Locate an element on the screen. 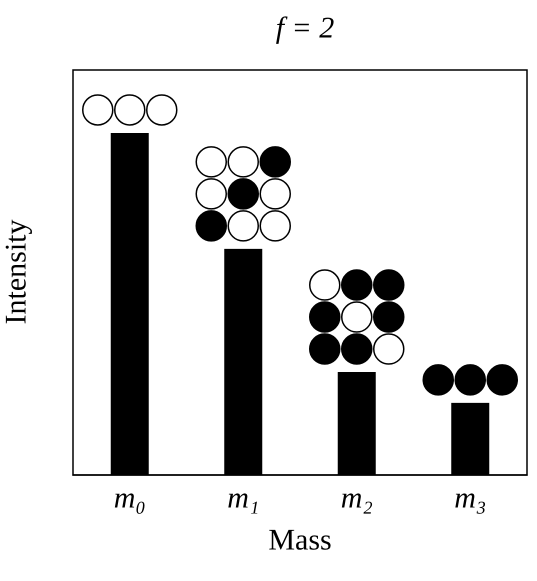  chart-title: f = 2 is located at coordinates (305, 28).